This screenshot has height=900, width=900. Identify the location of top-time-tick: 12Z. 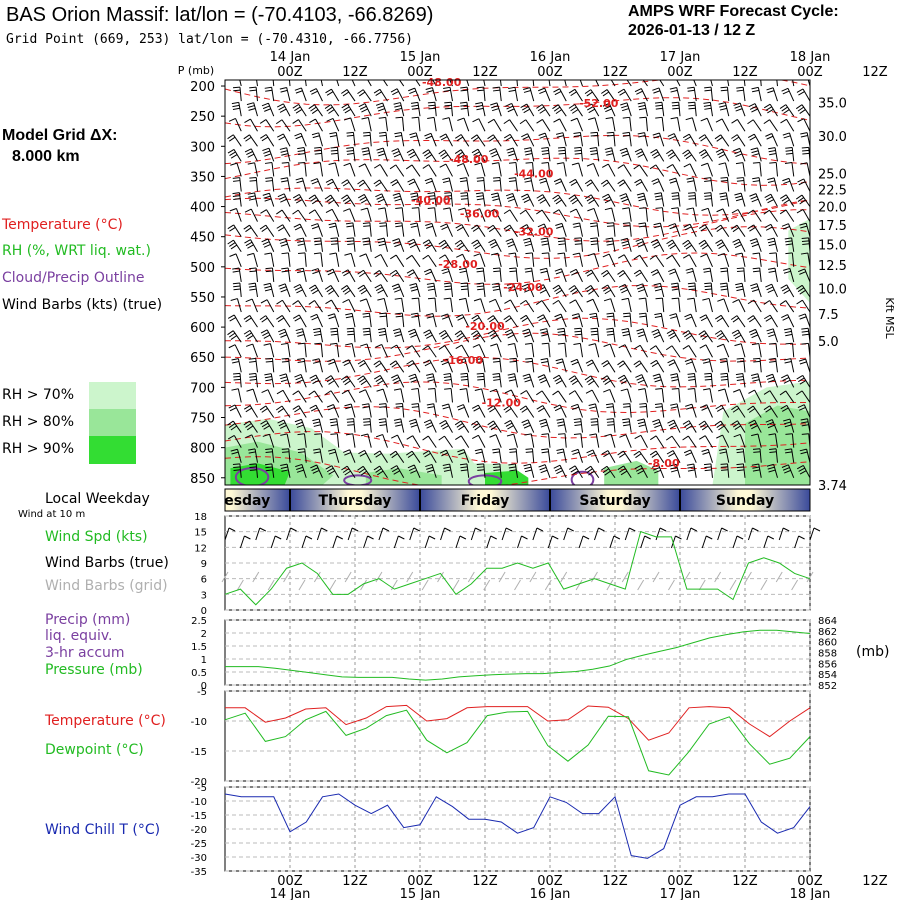
(745, 72).